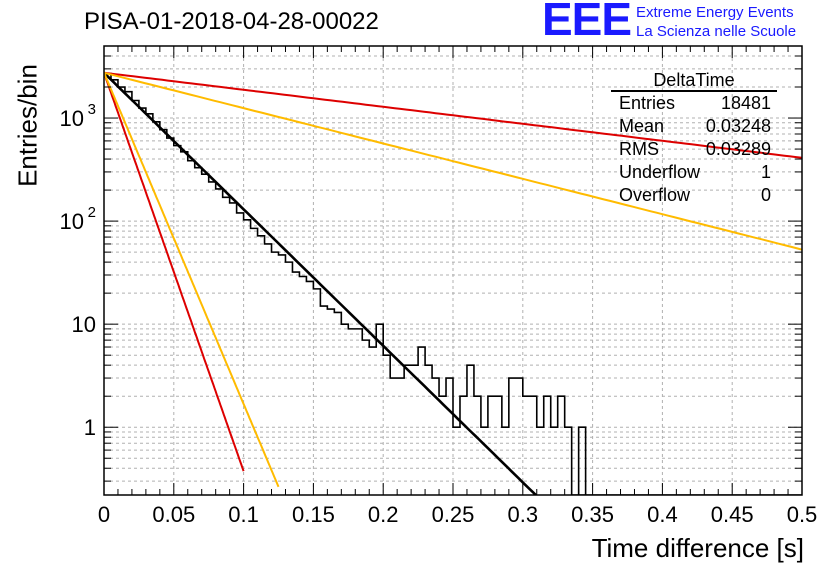 The height and width of the screenshot is (572, 836). What do you see at coordinates (92, 109) in the screenshot?
I see `y-tick-exponent: 3` at bounding box center [92, 109].